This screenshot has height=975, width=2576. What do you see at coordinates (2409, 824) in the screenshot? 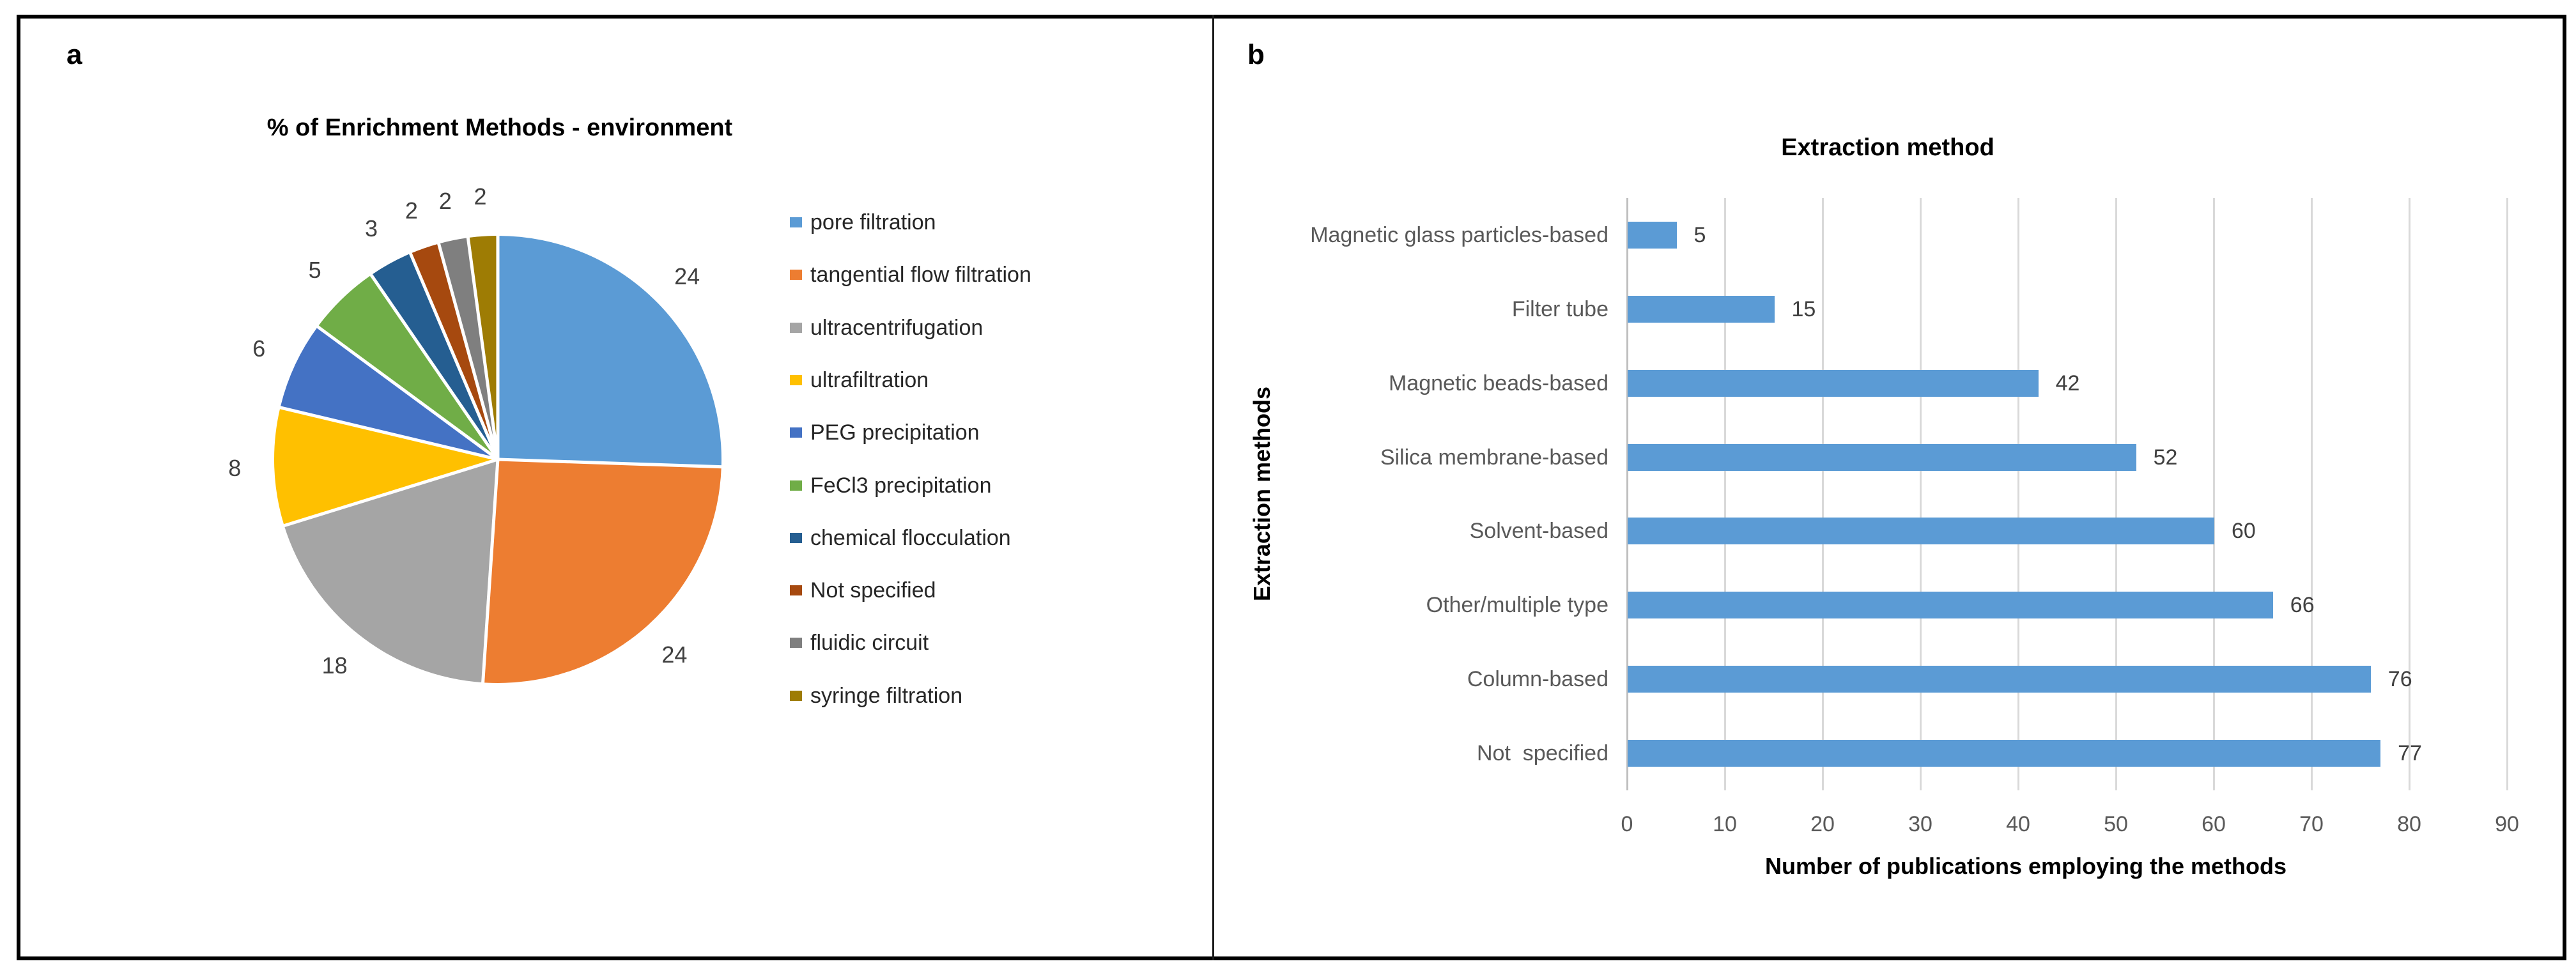
I see `x-tick-label: 80` at bounding box center [2409, 824].